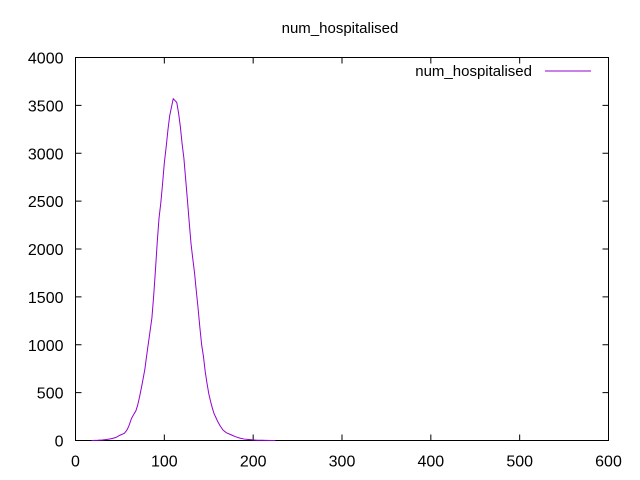  I want to click on y-tick-label: 4000, so click(46, 59).